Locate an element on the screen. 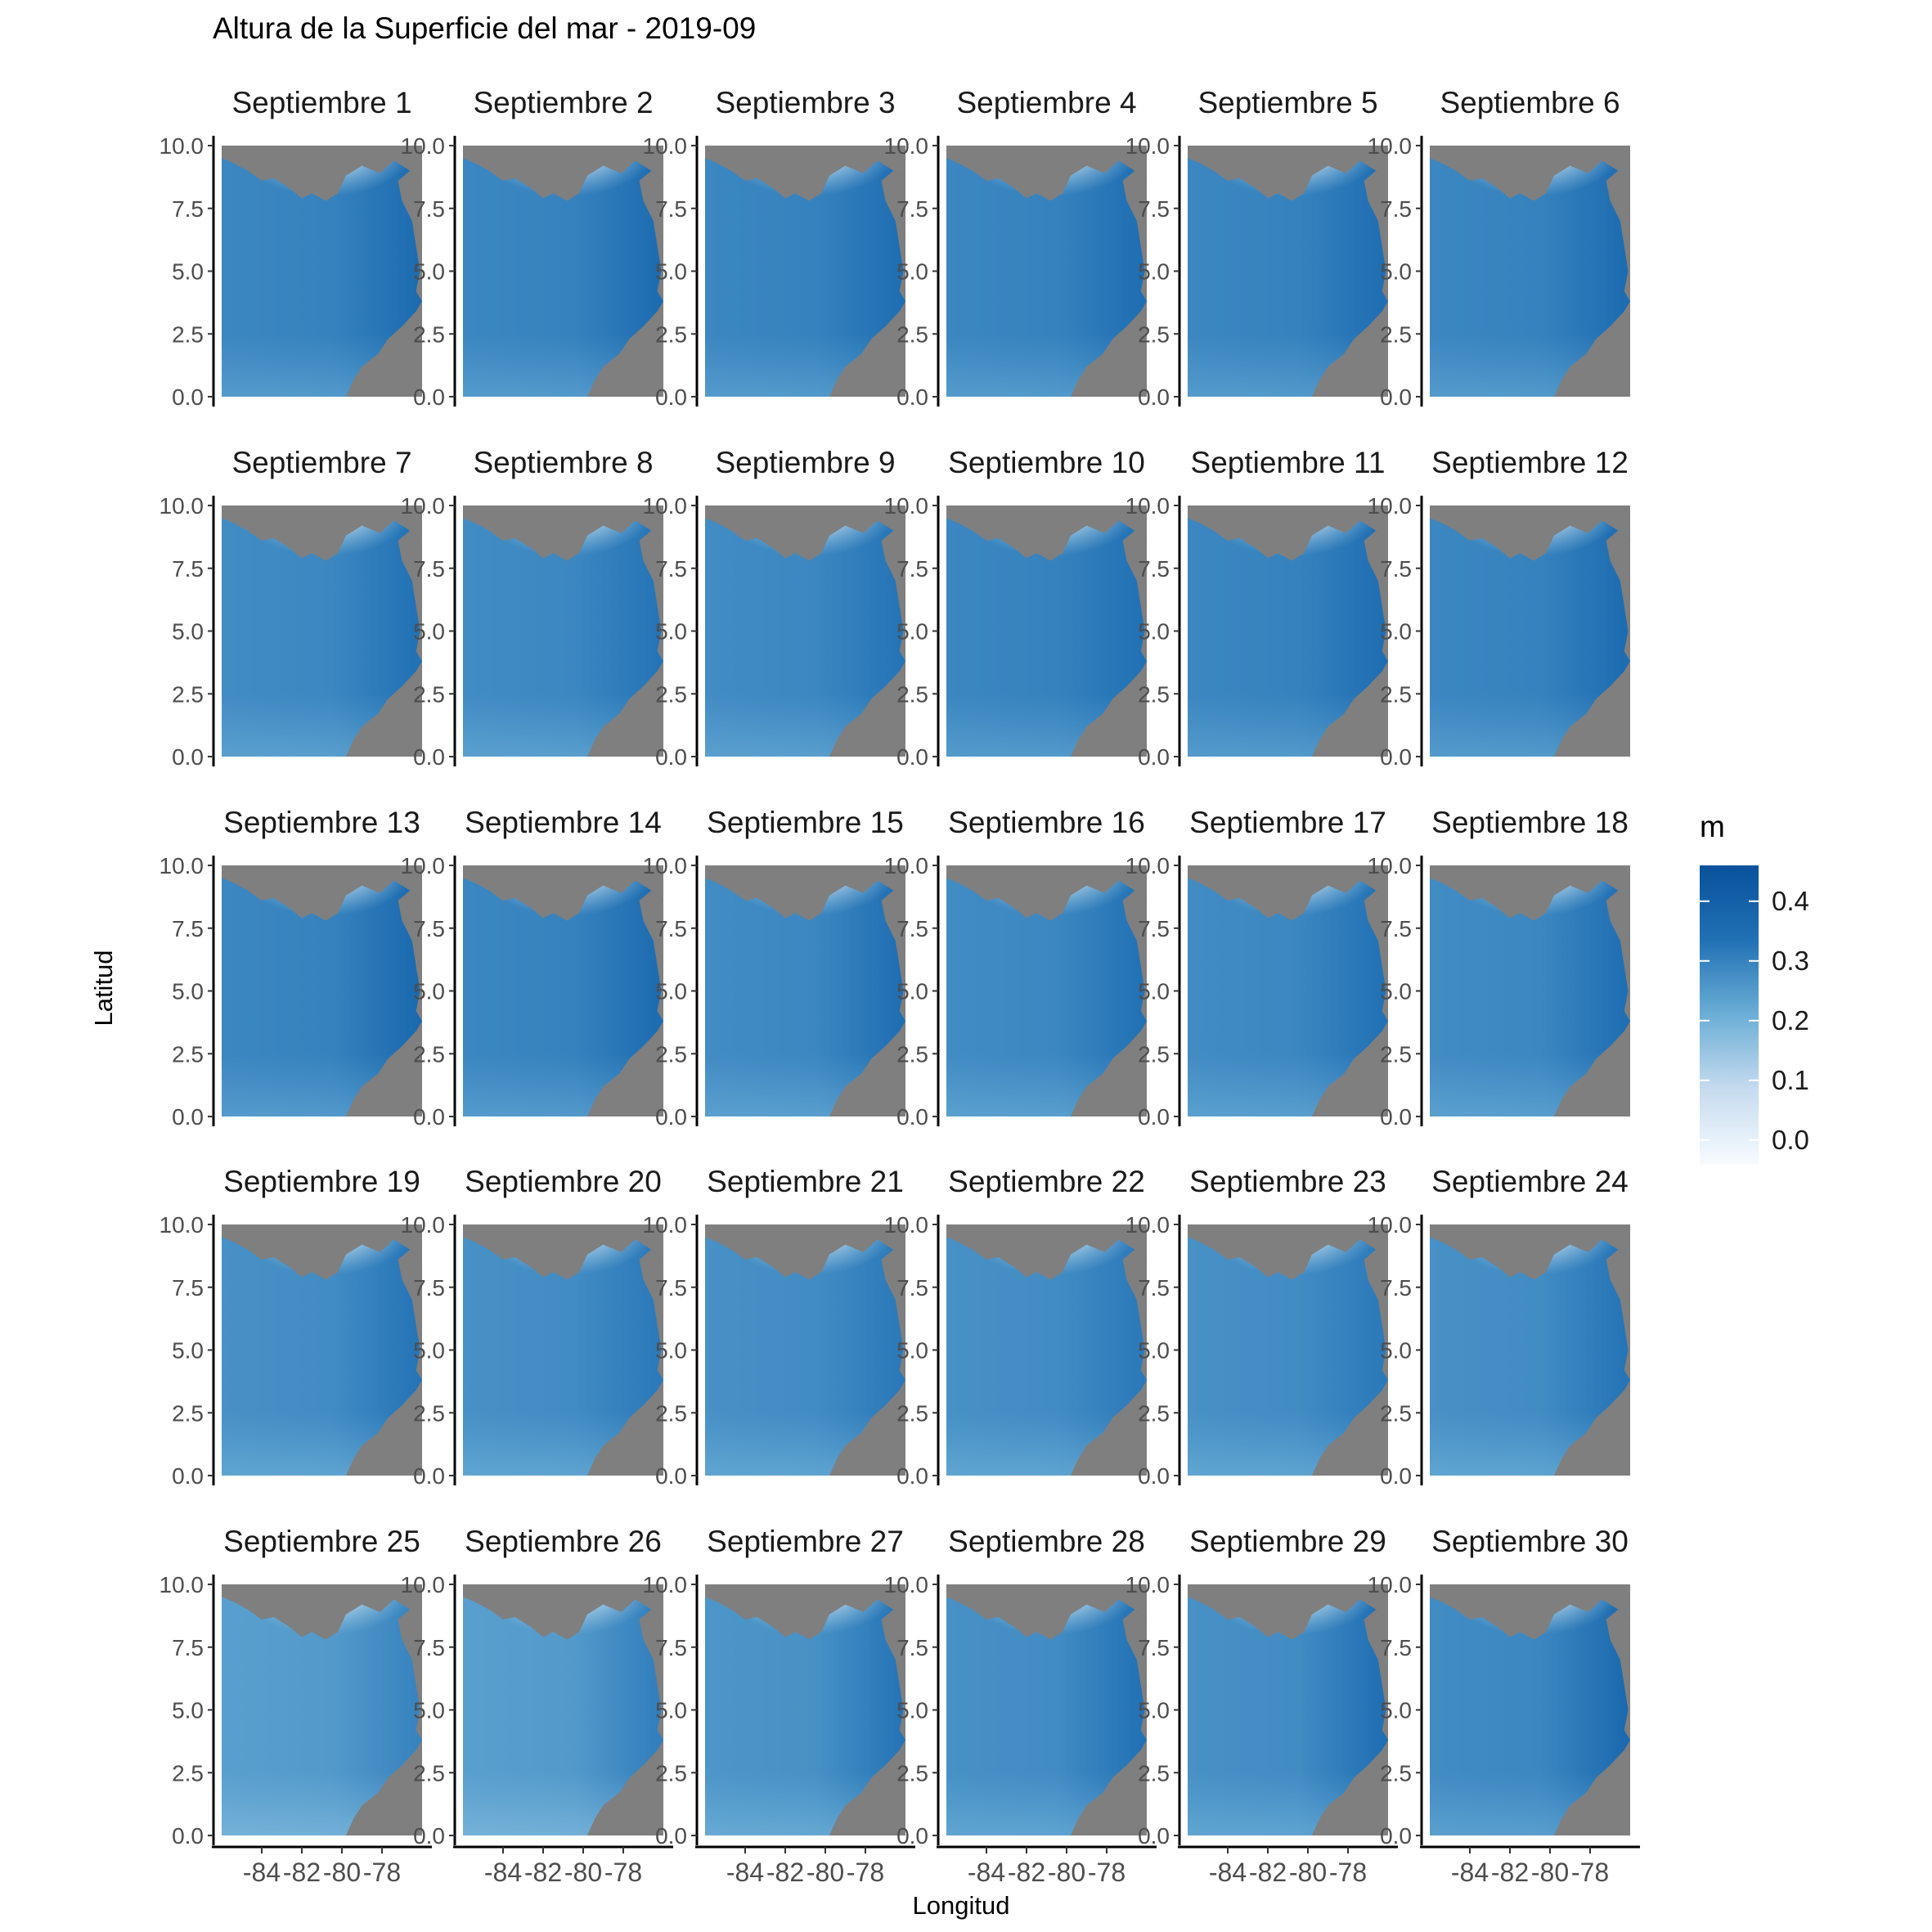  facet-panel: Septiembre 3 0.0 2.5 5.0 7.5 10.0 is located at coordinates (774, 248).